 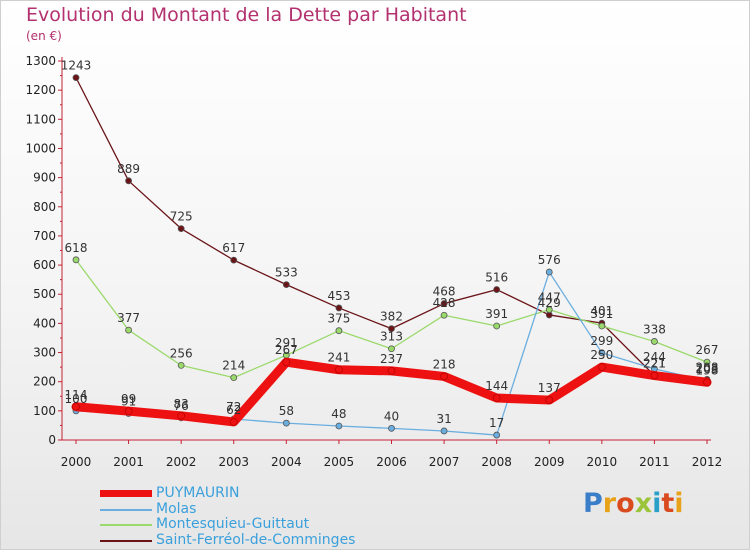 I want to click on x-tick-label: 2005, so click(x=339, y=462).